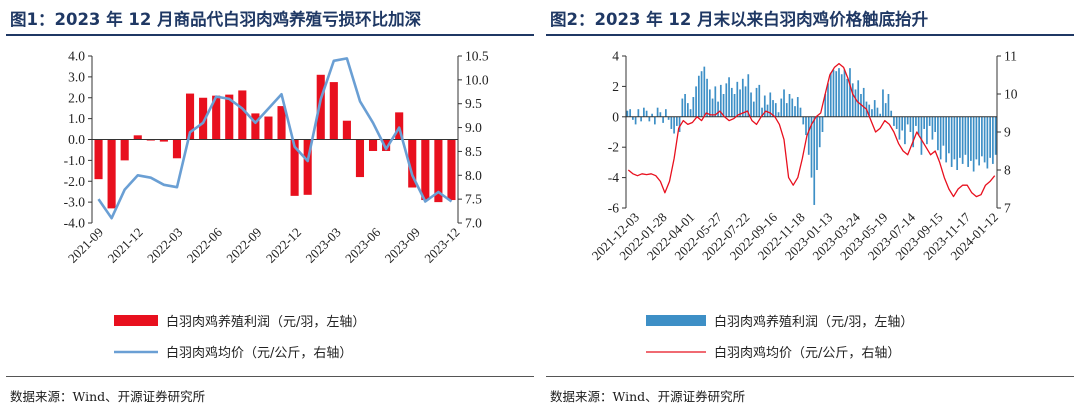 This screenshot has height=411, width=1080. What do you see at coordinates (613, 147) in the screenshot?
I see `y-left-tick-label: -2` at bounding box center [613, 147].